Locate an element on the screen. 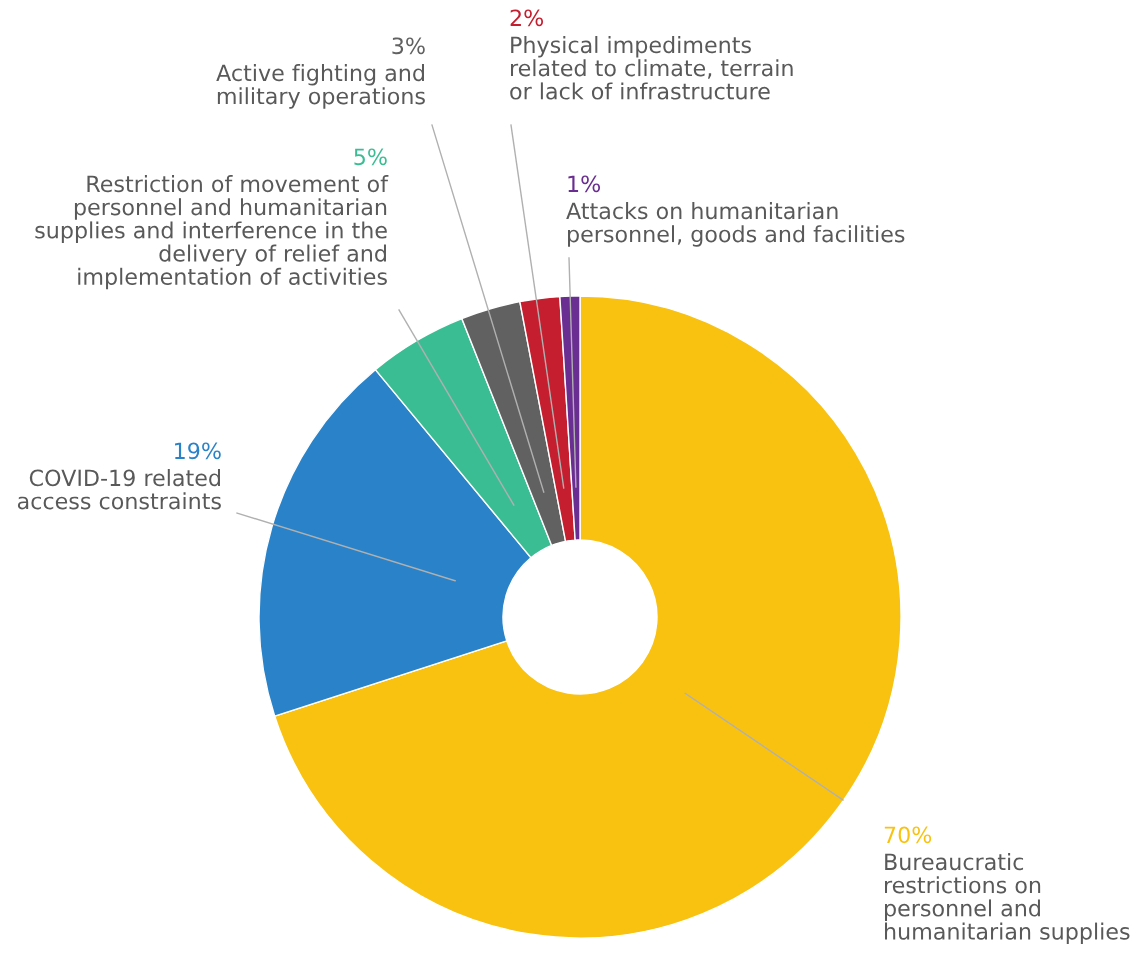 The width and height of the screenshot is (1146, 958). data-label: 70% is located at coordinates (908, 835).